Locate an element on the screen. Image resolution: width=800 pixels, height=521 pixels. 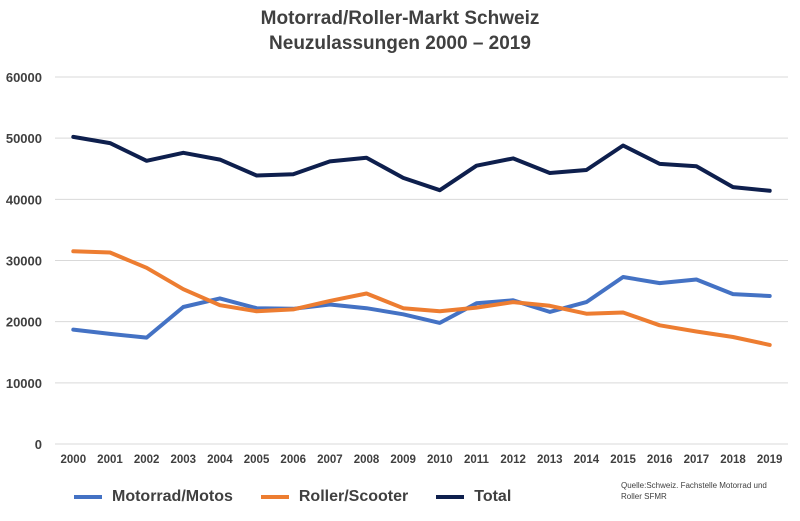
legend-item-motorrad: Motorrad/Motos is located at coordinates (153, 497).